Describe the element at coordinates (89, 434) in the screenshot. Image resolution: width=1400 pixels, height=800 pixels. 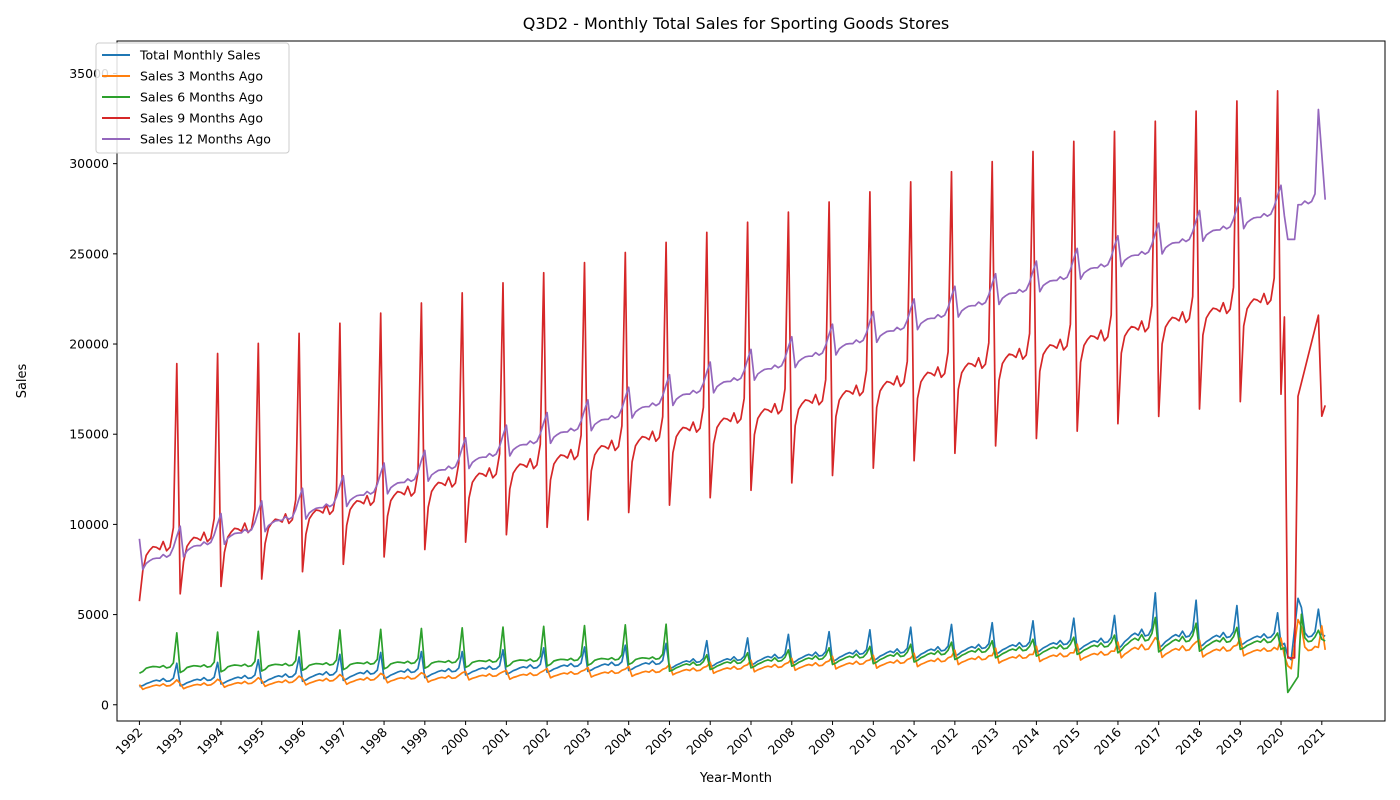
I see `y-tick-label: 15000` at that location.